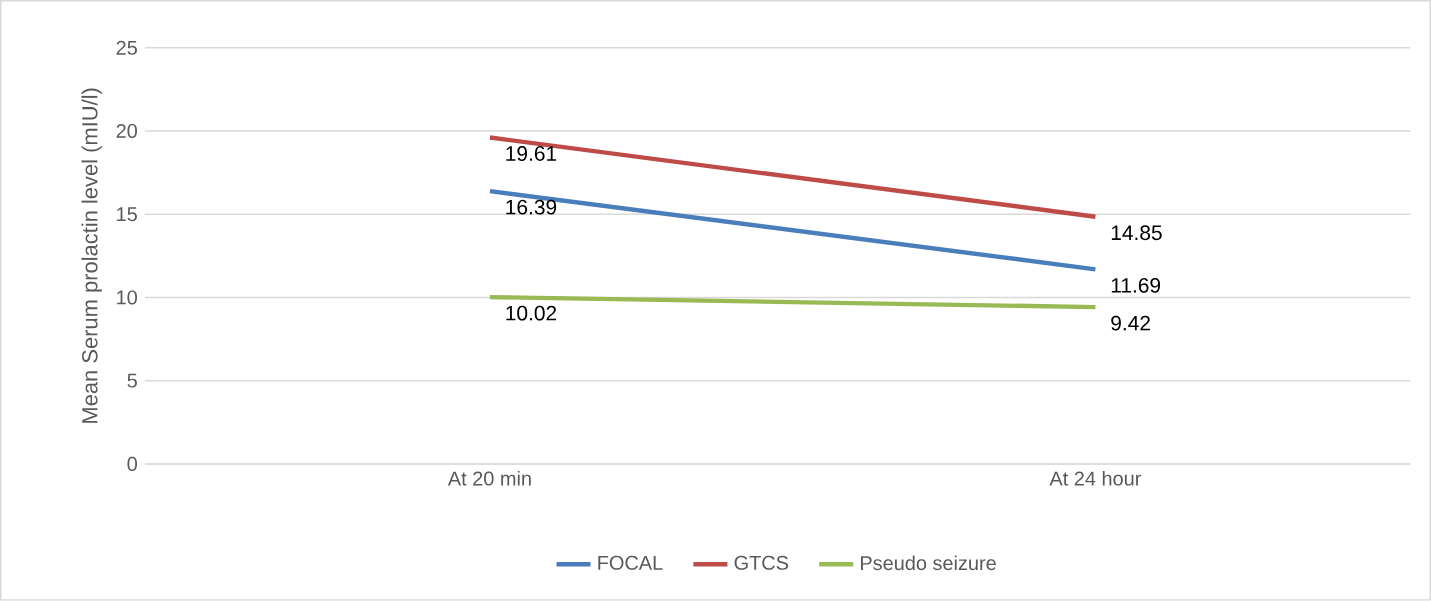  Describe the element at coordinates (132, 464) in the screenshot. I see `y-tick-label: 0` at that location.